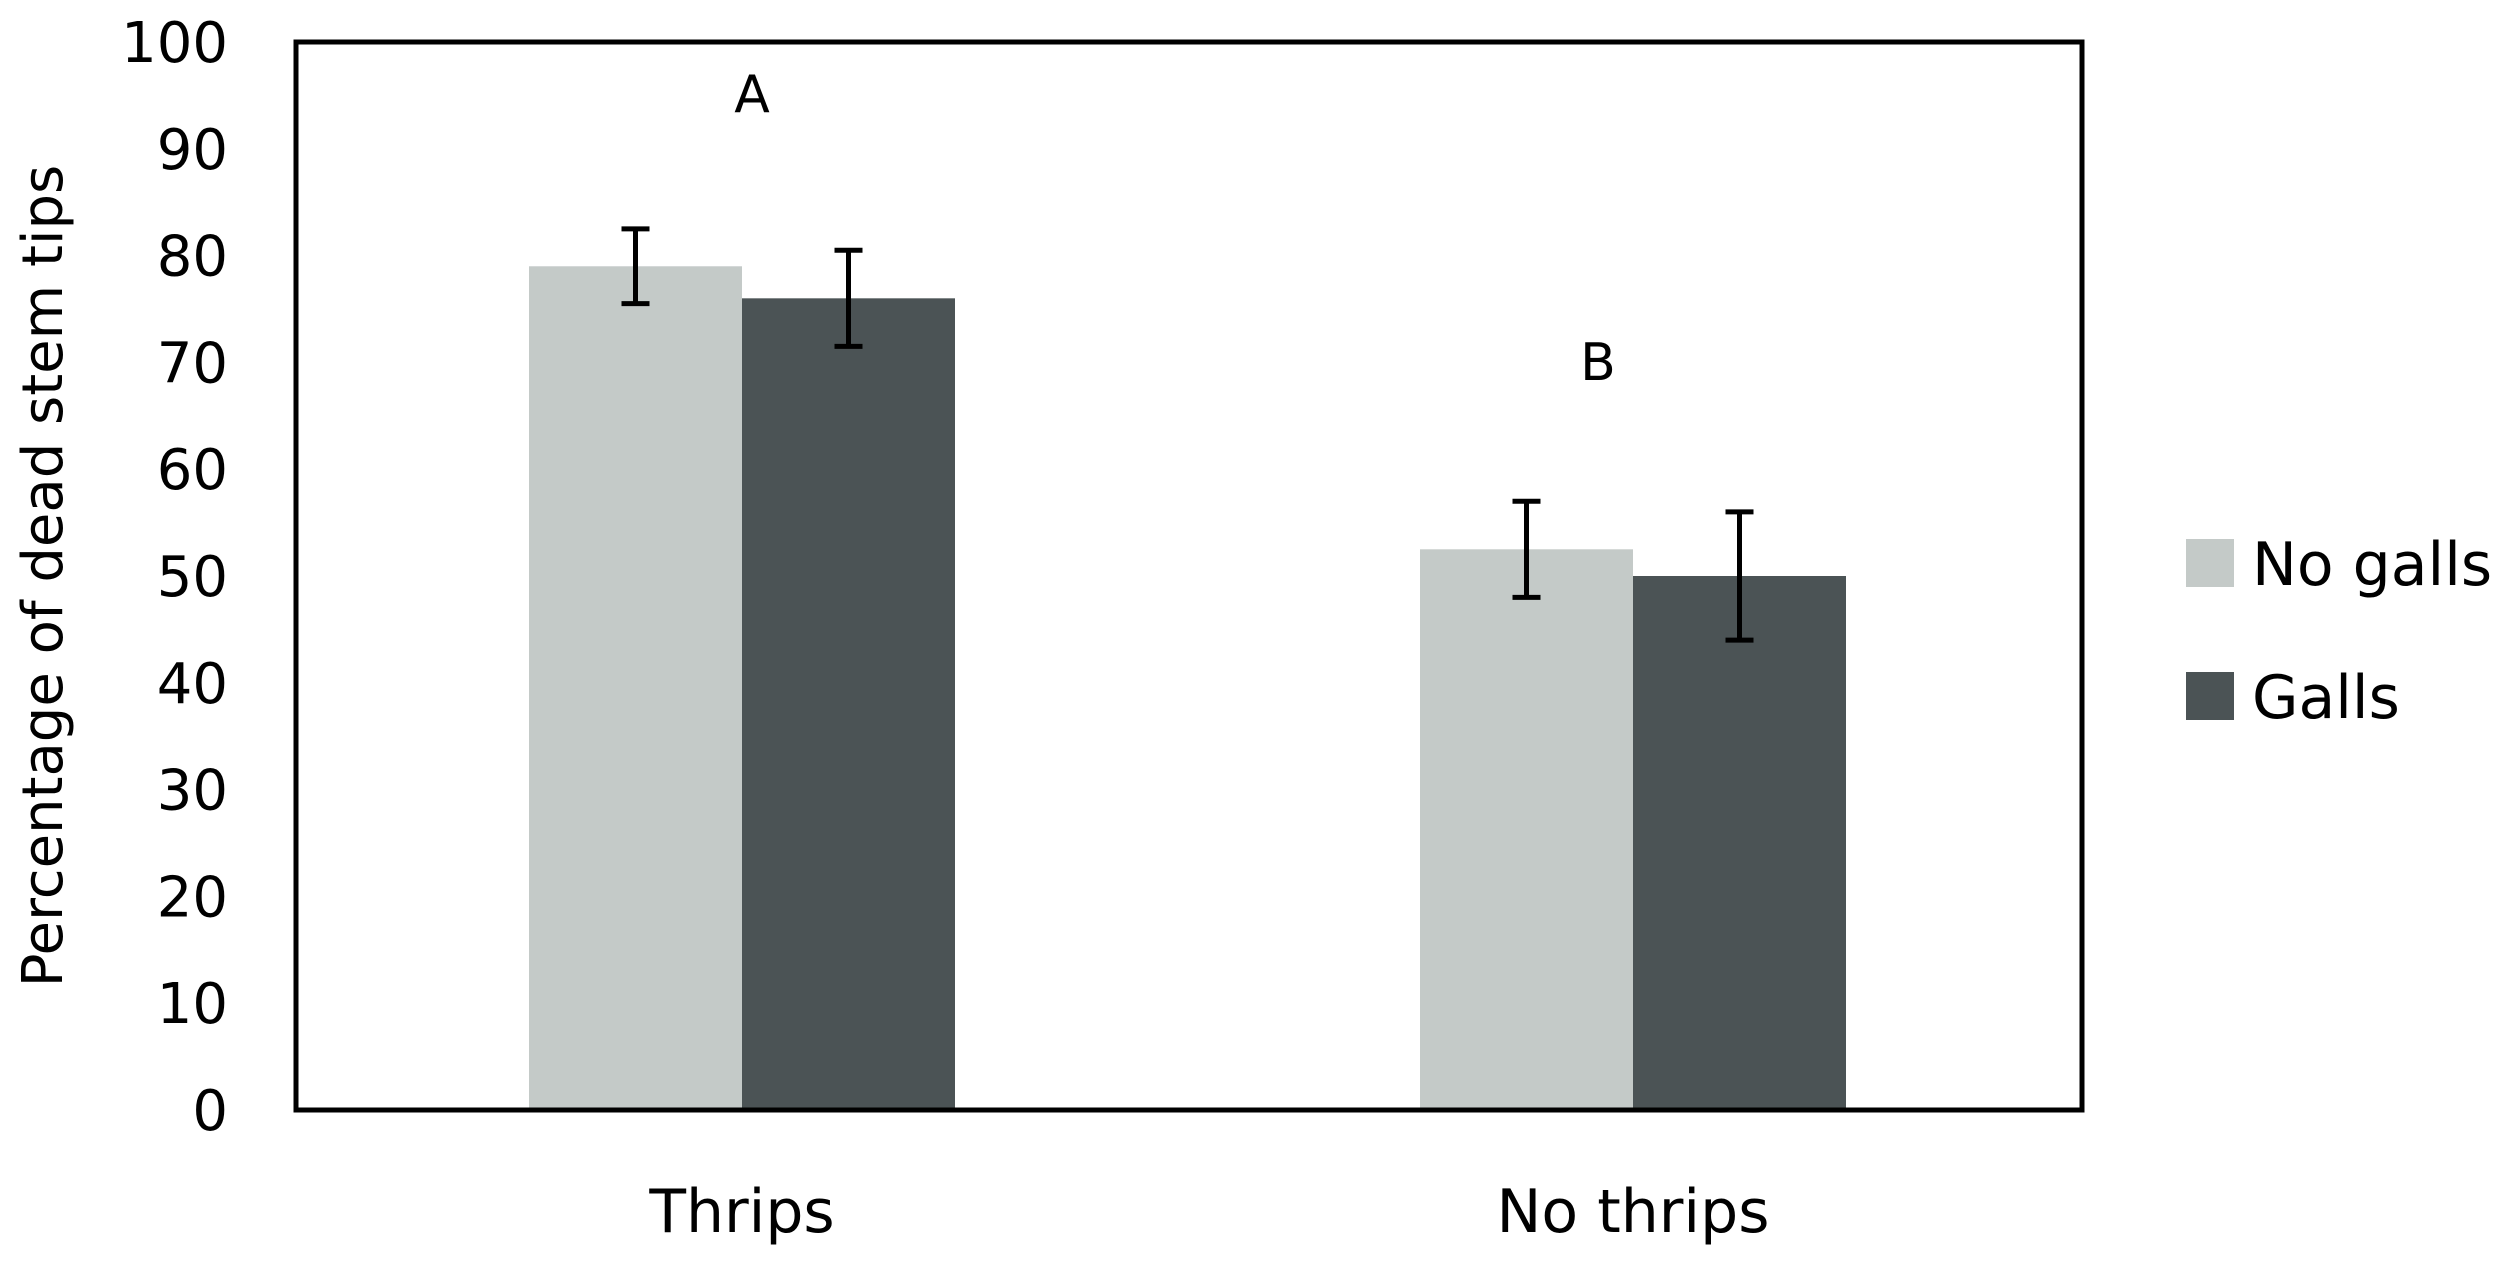  I want to click on bar-no-galls-no-thrips, so click(1526, 829).